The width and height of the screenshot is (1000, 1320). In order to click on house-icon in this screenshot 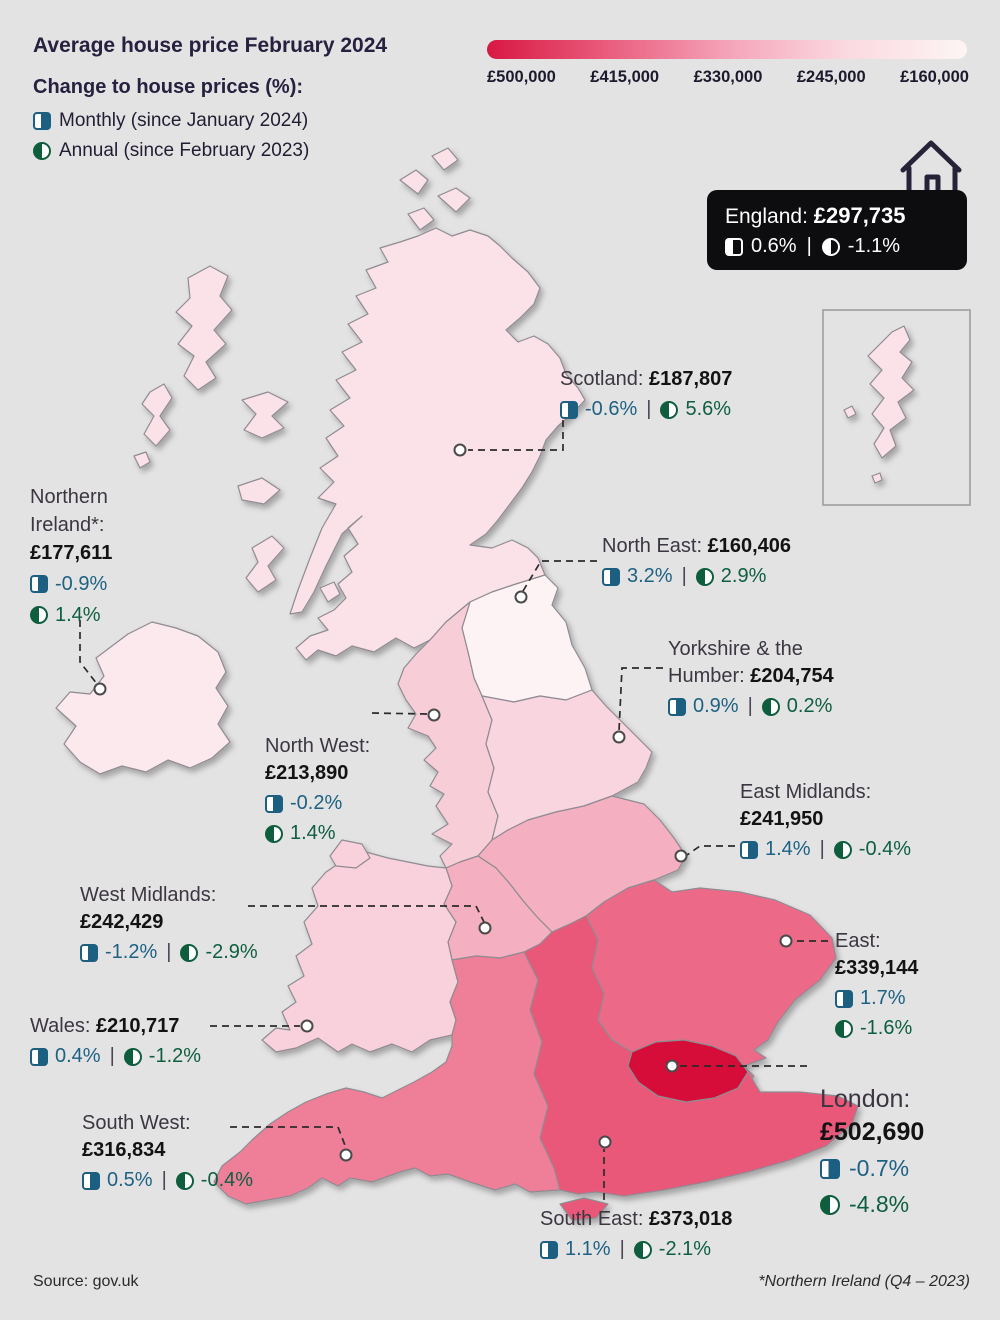, I will do `click(931, 168)`.